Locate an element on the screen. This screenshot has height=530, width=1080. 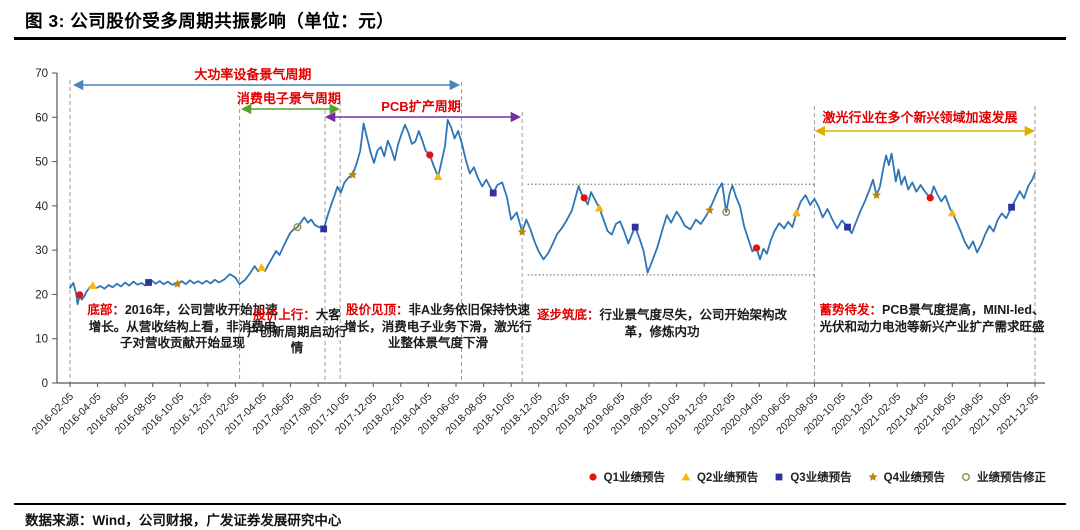
figure-title: 图 3: 公司股价受多周期共振影响（单位：元） is located at coordinates (210, 21).